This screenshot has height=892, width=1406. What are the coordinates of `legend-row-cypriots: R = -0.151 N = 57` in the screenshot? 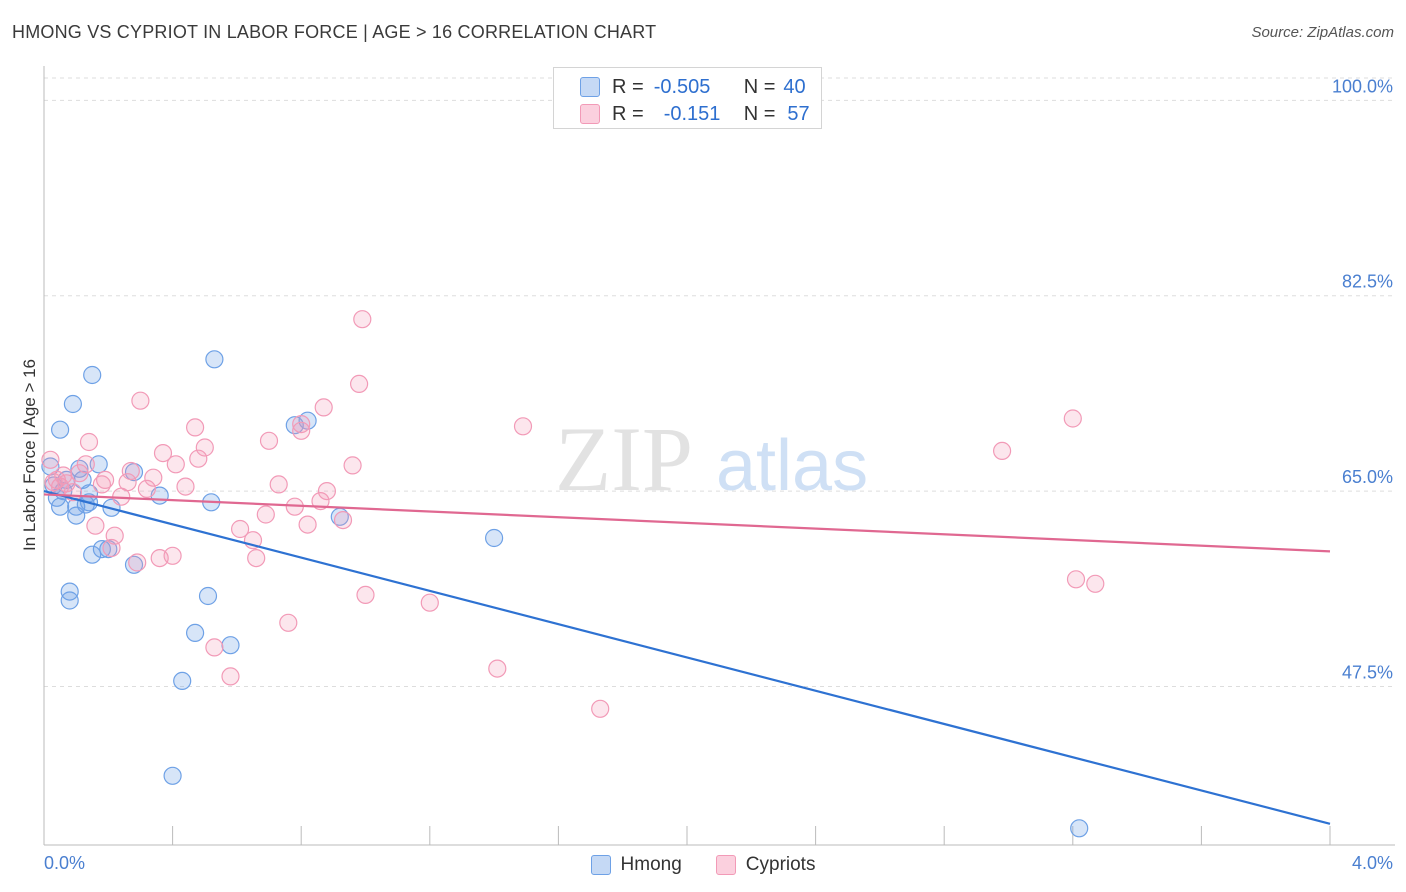 It's located at (695, 114).